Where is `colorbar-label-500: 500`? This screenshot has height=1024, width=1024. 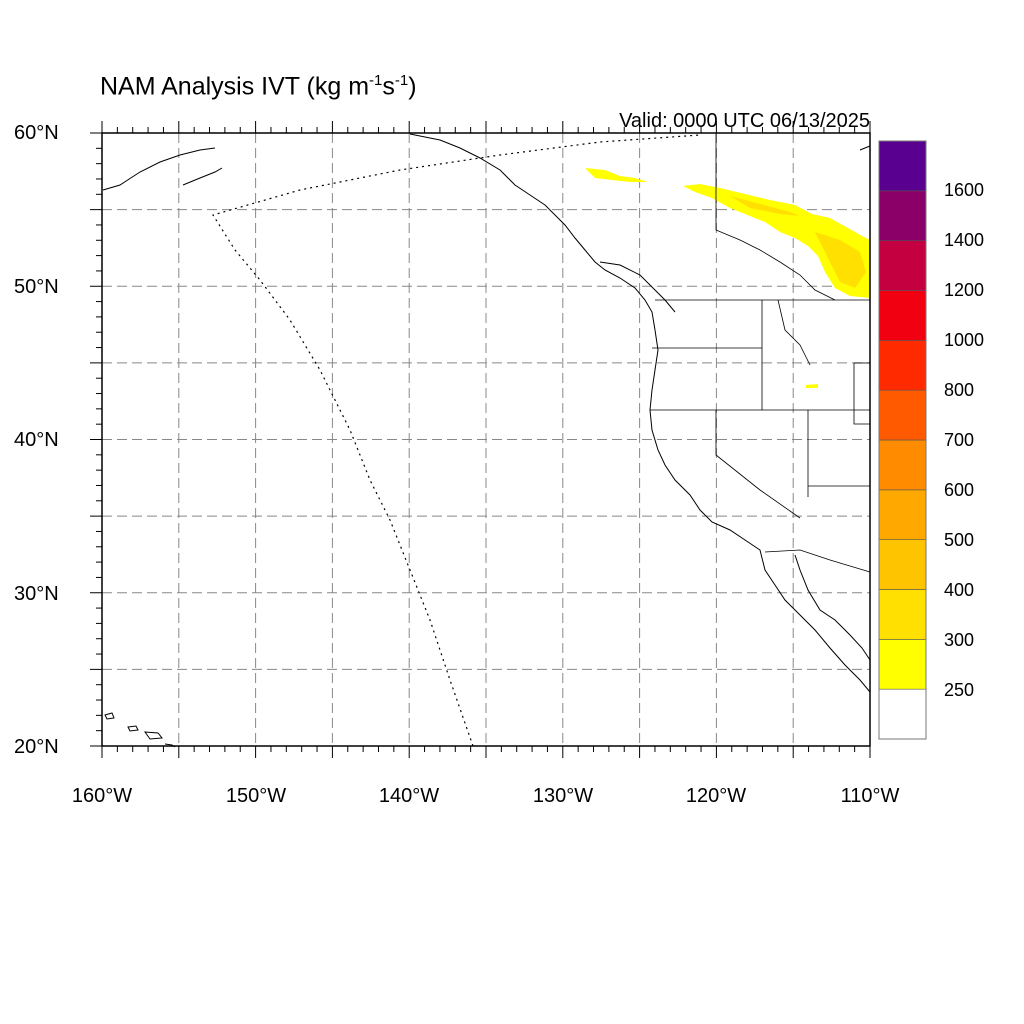
colorbar-label-500: 500 is located at coordinates (959, 540).